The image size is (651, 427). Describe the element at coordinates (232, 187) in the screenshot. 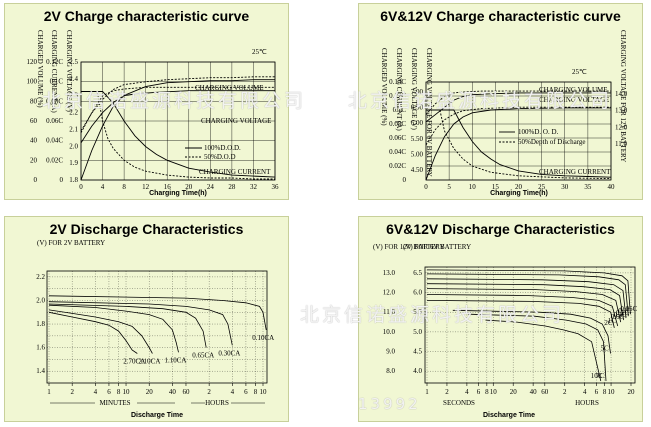

I see `x-tick-label: 28` at that location.